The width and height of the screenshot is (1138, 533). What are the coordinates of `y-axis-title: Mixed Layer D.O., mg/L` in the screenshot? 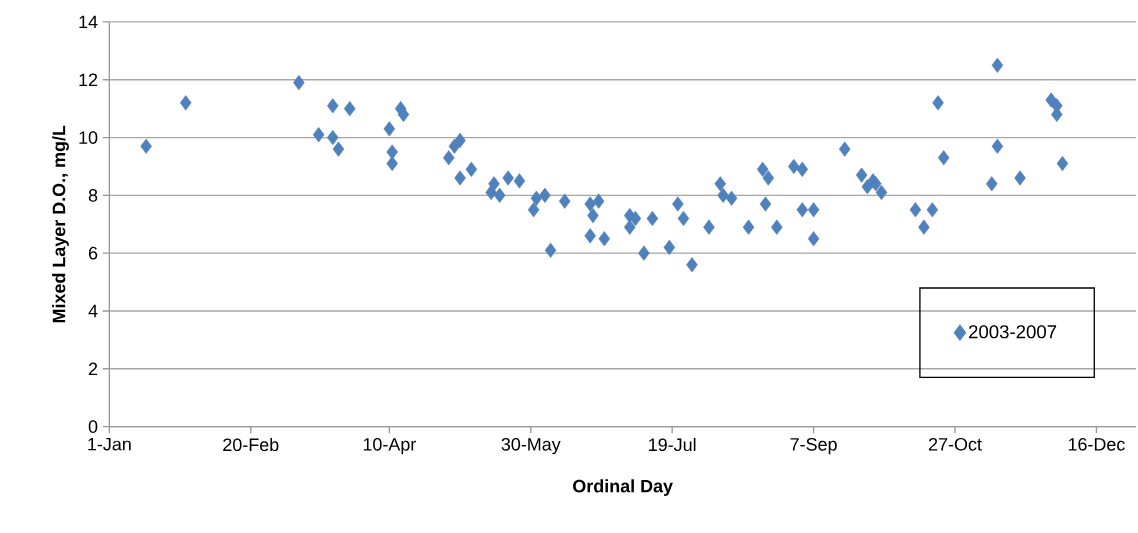 It's located at (60, 224).